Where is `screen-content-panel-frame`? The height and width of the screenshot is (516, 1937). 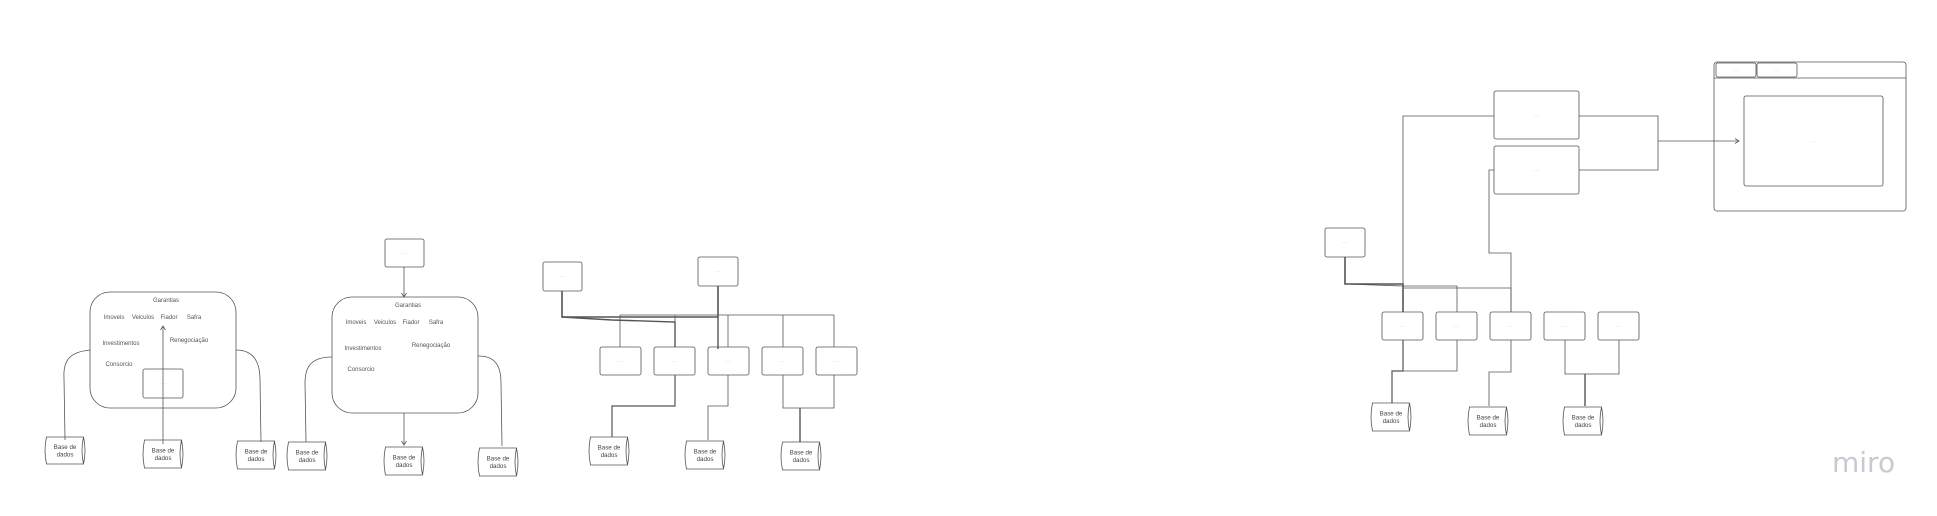
screen-content-panel-frame is located at coordinates (1813, 141).